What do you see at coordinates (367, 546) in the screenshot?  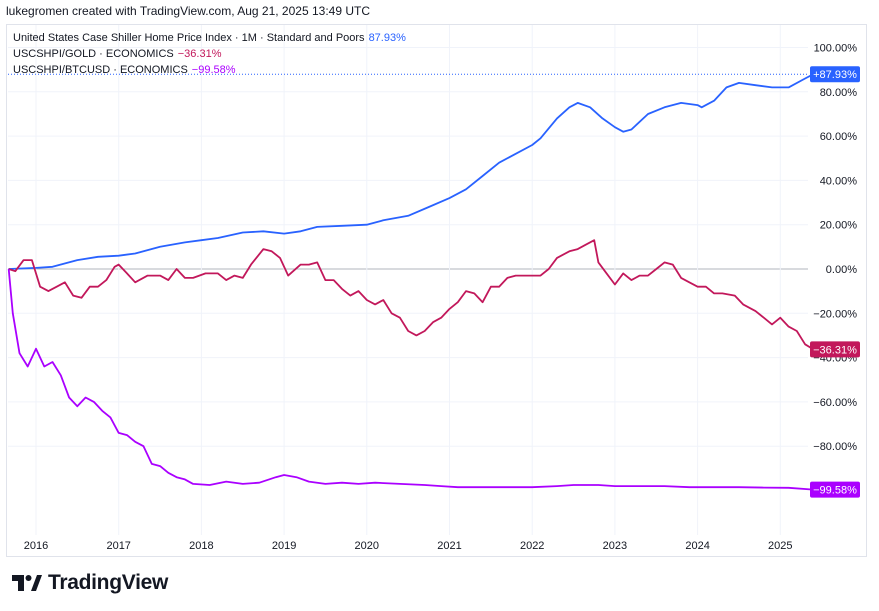 I see `x-tick-label: 2020` at bounding box center [367, 546].